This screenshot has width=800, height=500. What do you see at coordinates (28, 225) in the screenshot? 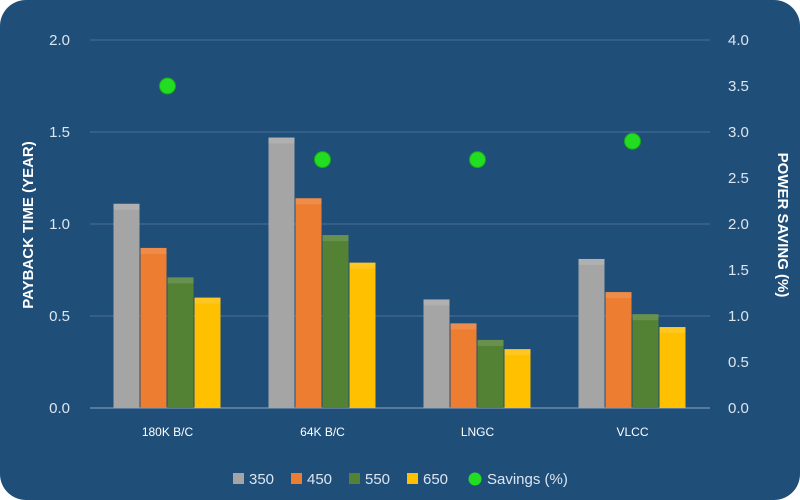
I see `y-axis-title: PAYBACK TIME (YEAR)` at bounding box center [28, 225].